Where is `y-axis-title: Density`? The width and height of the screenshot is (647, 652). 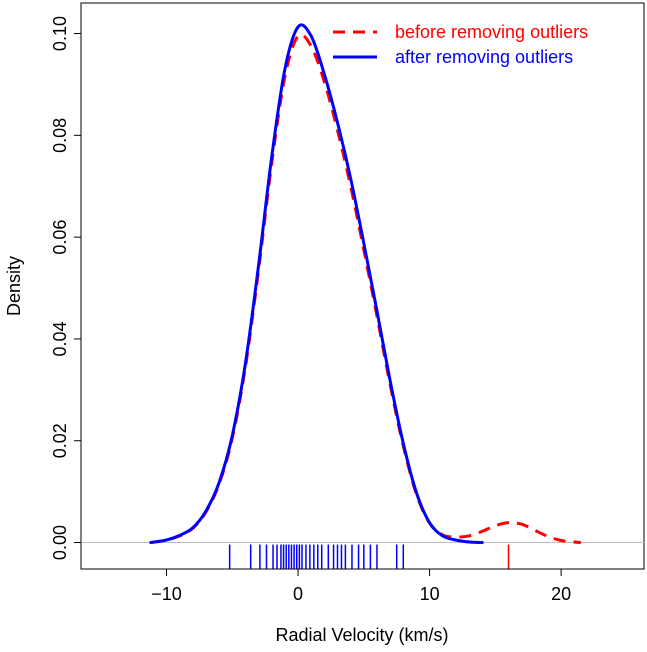
y-axis-title: Density is located at coordinates (14, 286).